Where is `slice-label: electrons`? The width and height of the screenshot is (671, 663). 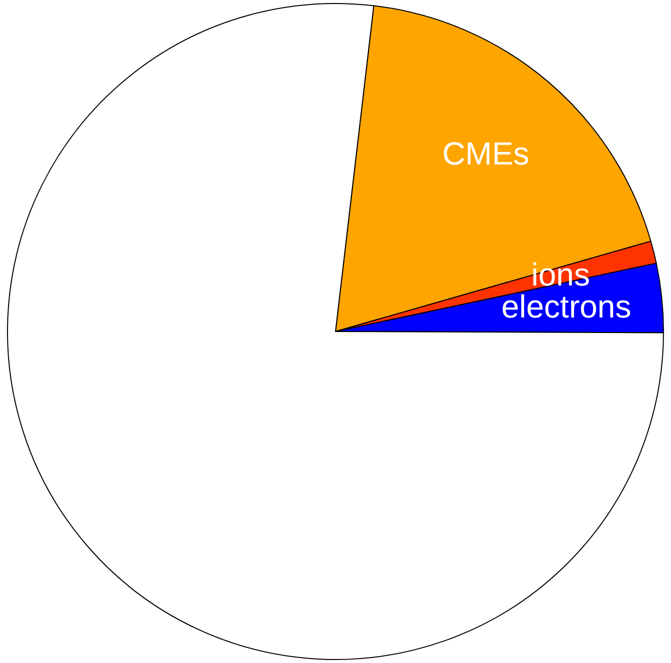
slice-label: electrons is located at coordinates (566, 306).